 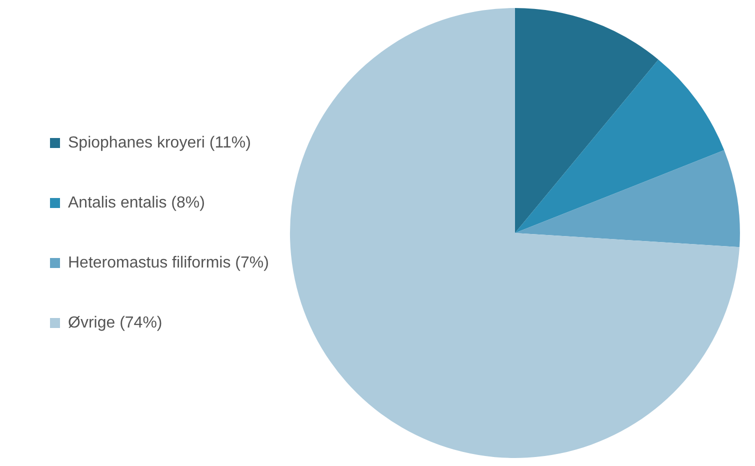 What do you see at coordinates (168, 263) in the screenshot?
I see `legend-label: Heteromastus filiformis (7%)` at bounding box center [168, 263].